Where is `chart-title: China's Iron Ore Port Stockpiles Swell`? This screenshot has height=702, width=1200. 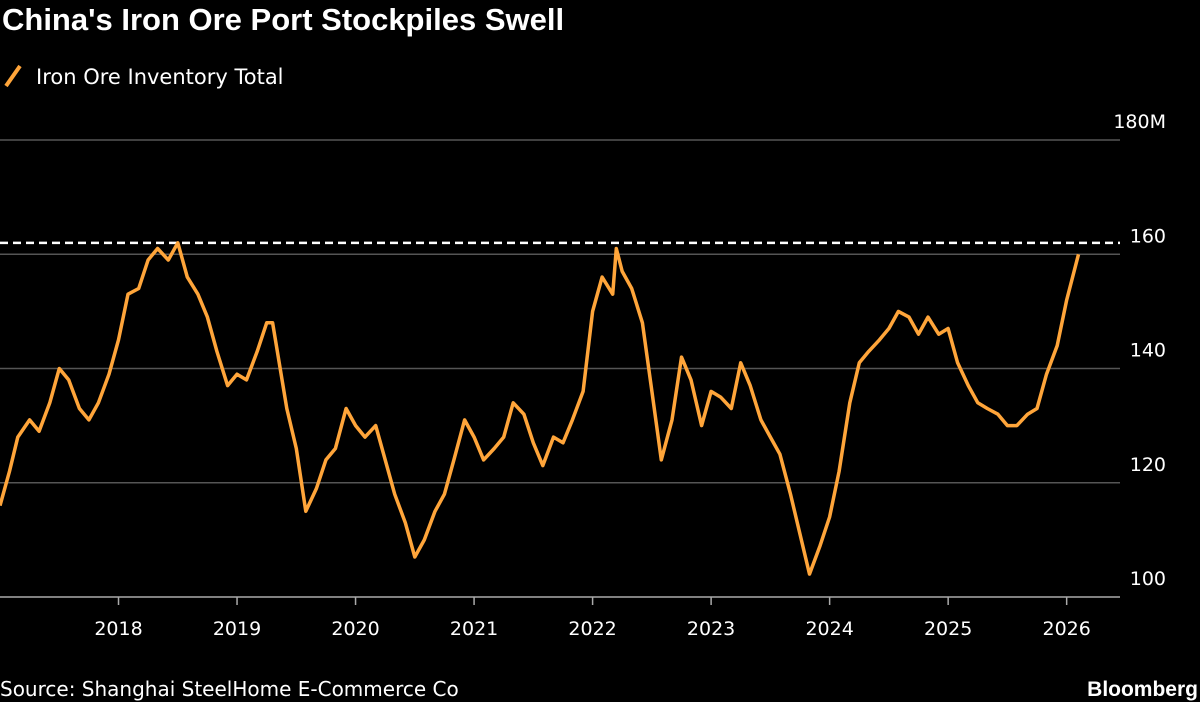 chart-title: China's Iron Ore Port Stockpiles Swell is located at coordinates (283, 19).